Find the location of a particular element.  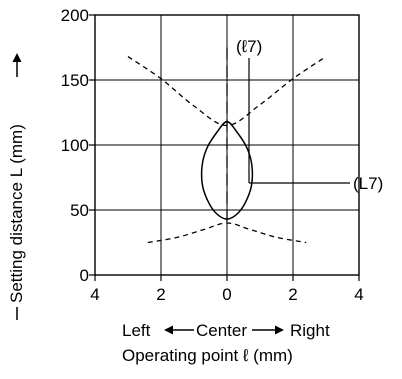

x-direction-right: Right is located at coordinates (310, 330).